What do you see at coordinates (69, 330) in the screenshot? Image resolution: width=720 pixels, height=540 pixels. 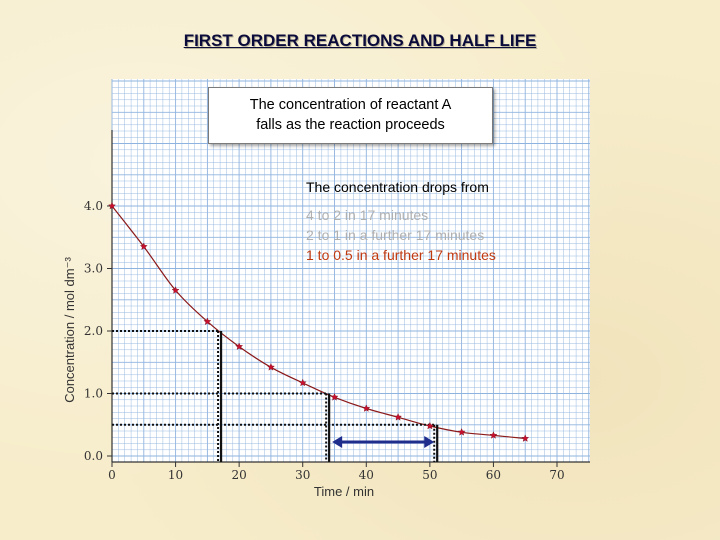 I see `y-axis-label: Concentration / mol dm⁻³` at bounding box center [69, 330].